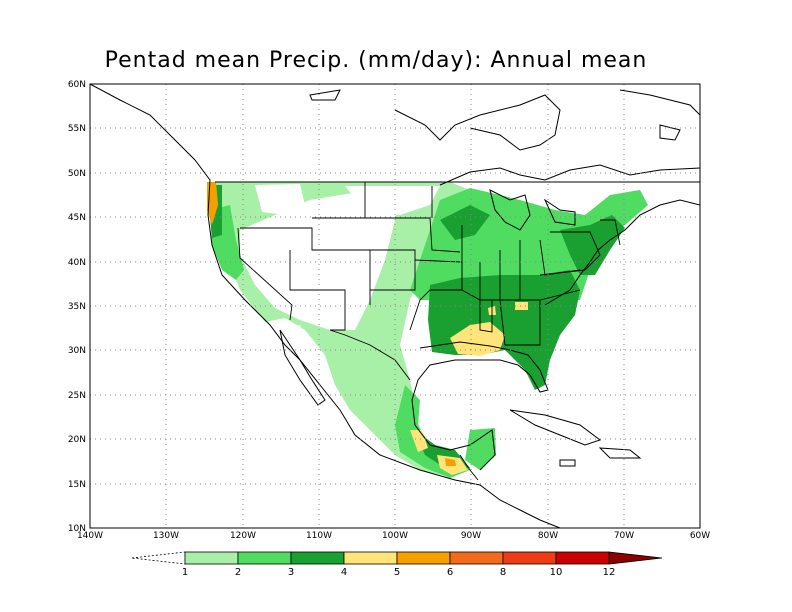 Image resolution: width=792 pixels, height=612 pixels. I want to click on region-3-4mm, so click(504, 330).